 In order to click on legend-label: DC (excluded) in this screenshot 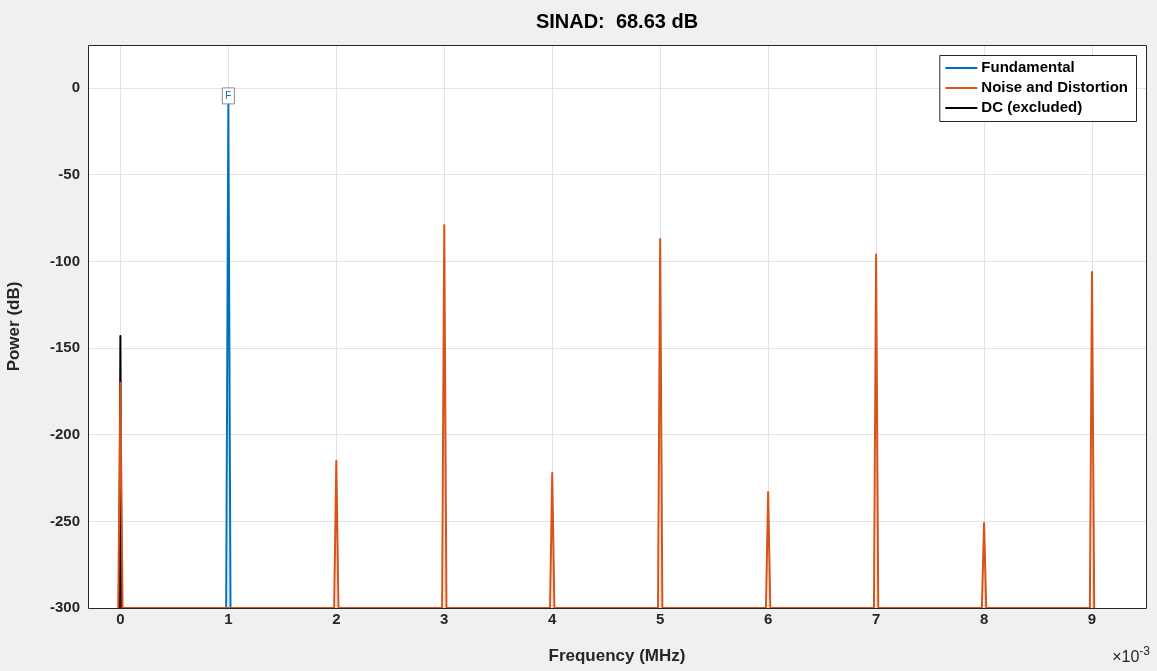, I will do `click(1032, 107)`.